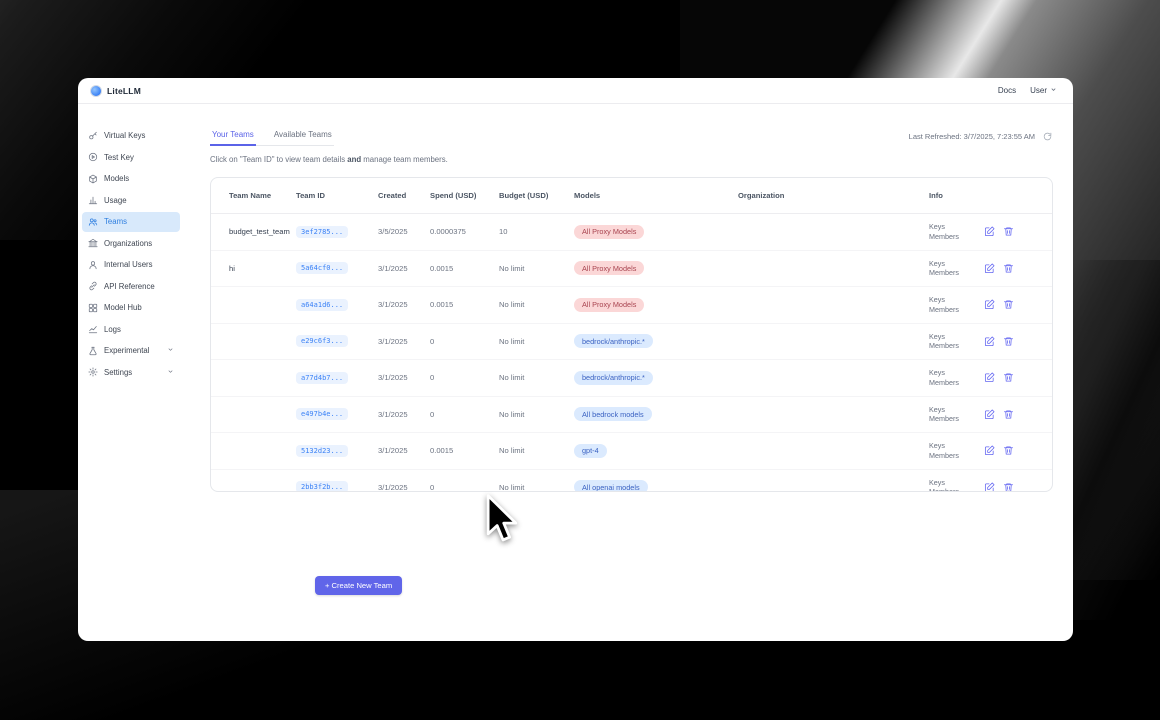 This screenshot has height=720, width=1160. I want to click on column-header: Models, so click(587, 195).